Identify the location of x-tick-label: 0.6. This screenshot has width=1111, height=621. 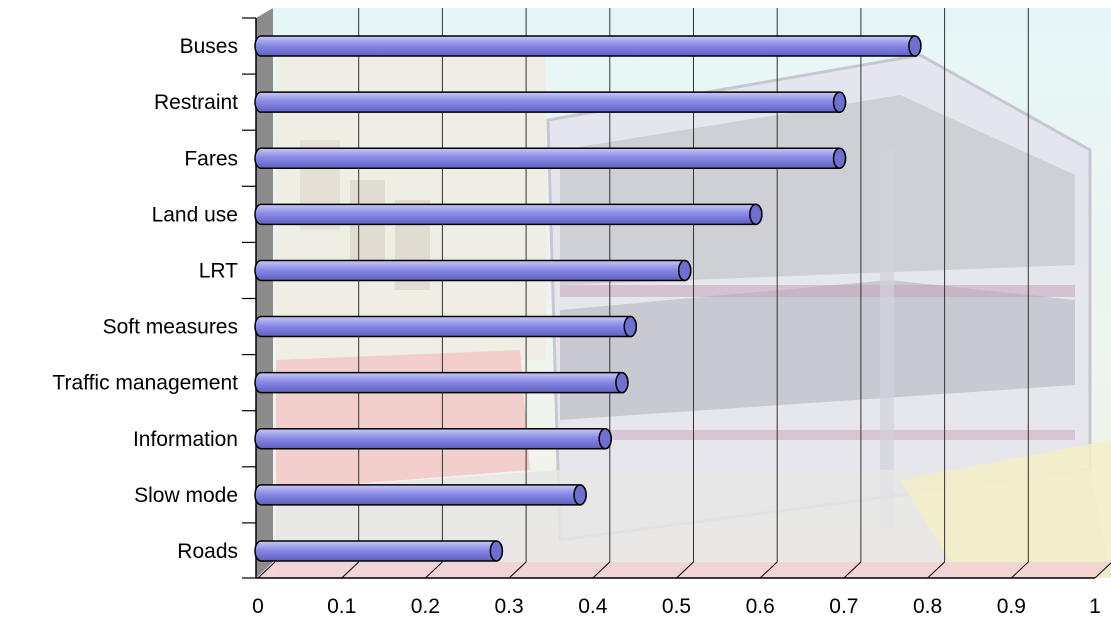
(760, 606).